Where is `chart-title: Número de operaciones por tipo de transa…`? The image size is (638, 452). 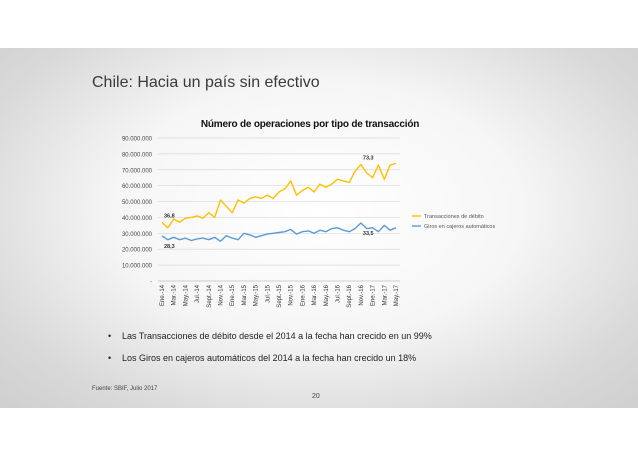 chart-title: Número de operaciones por tipo de transa… is located at coordinates (310, 124).